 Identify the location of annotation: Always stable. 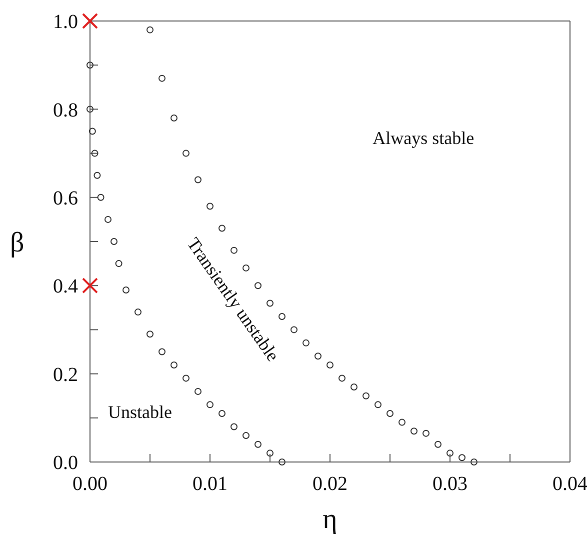
(423, 138).